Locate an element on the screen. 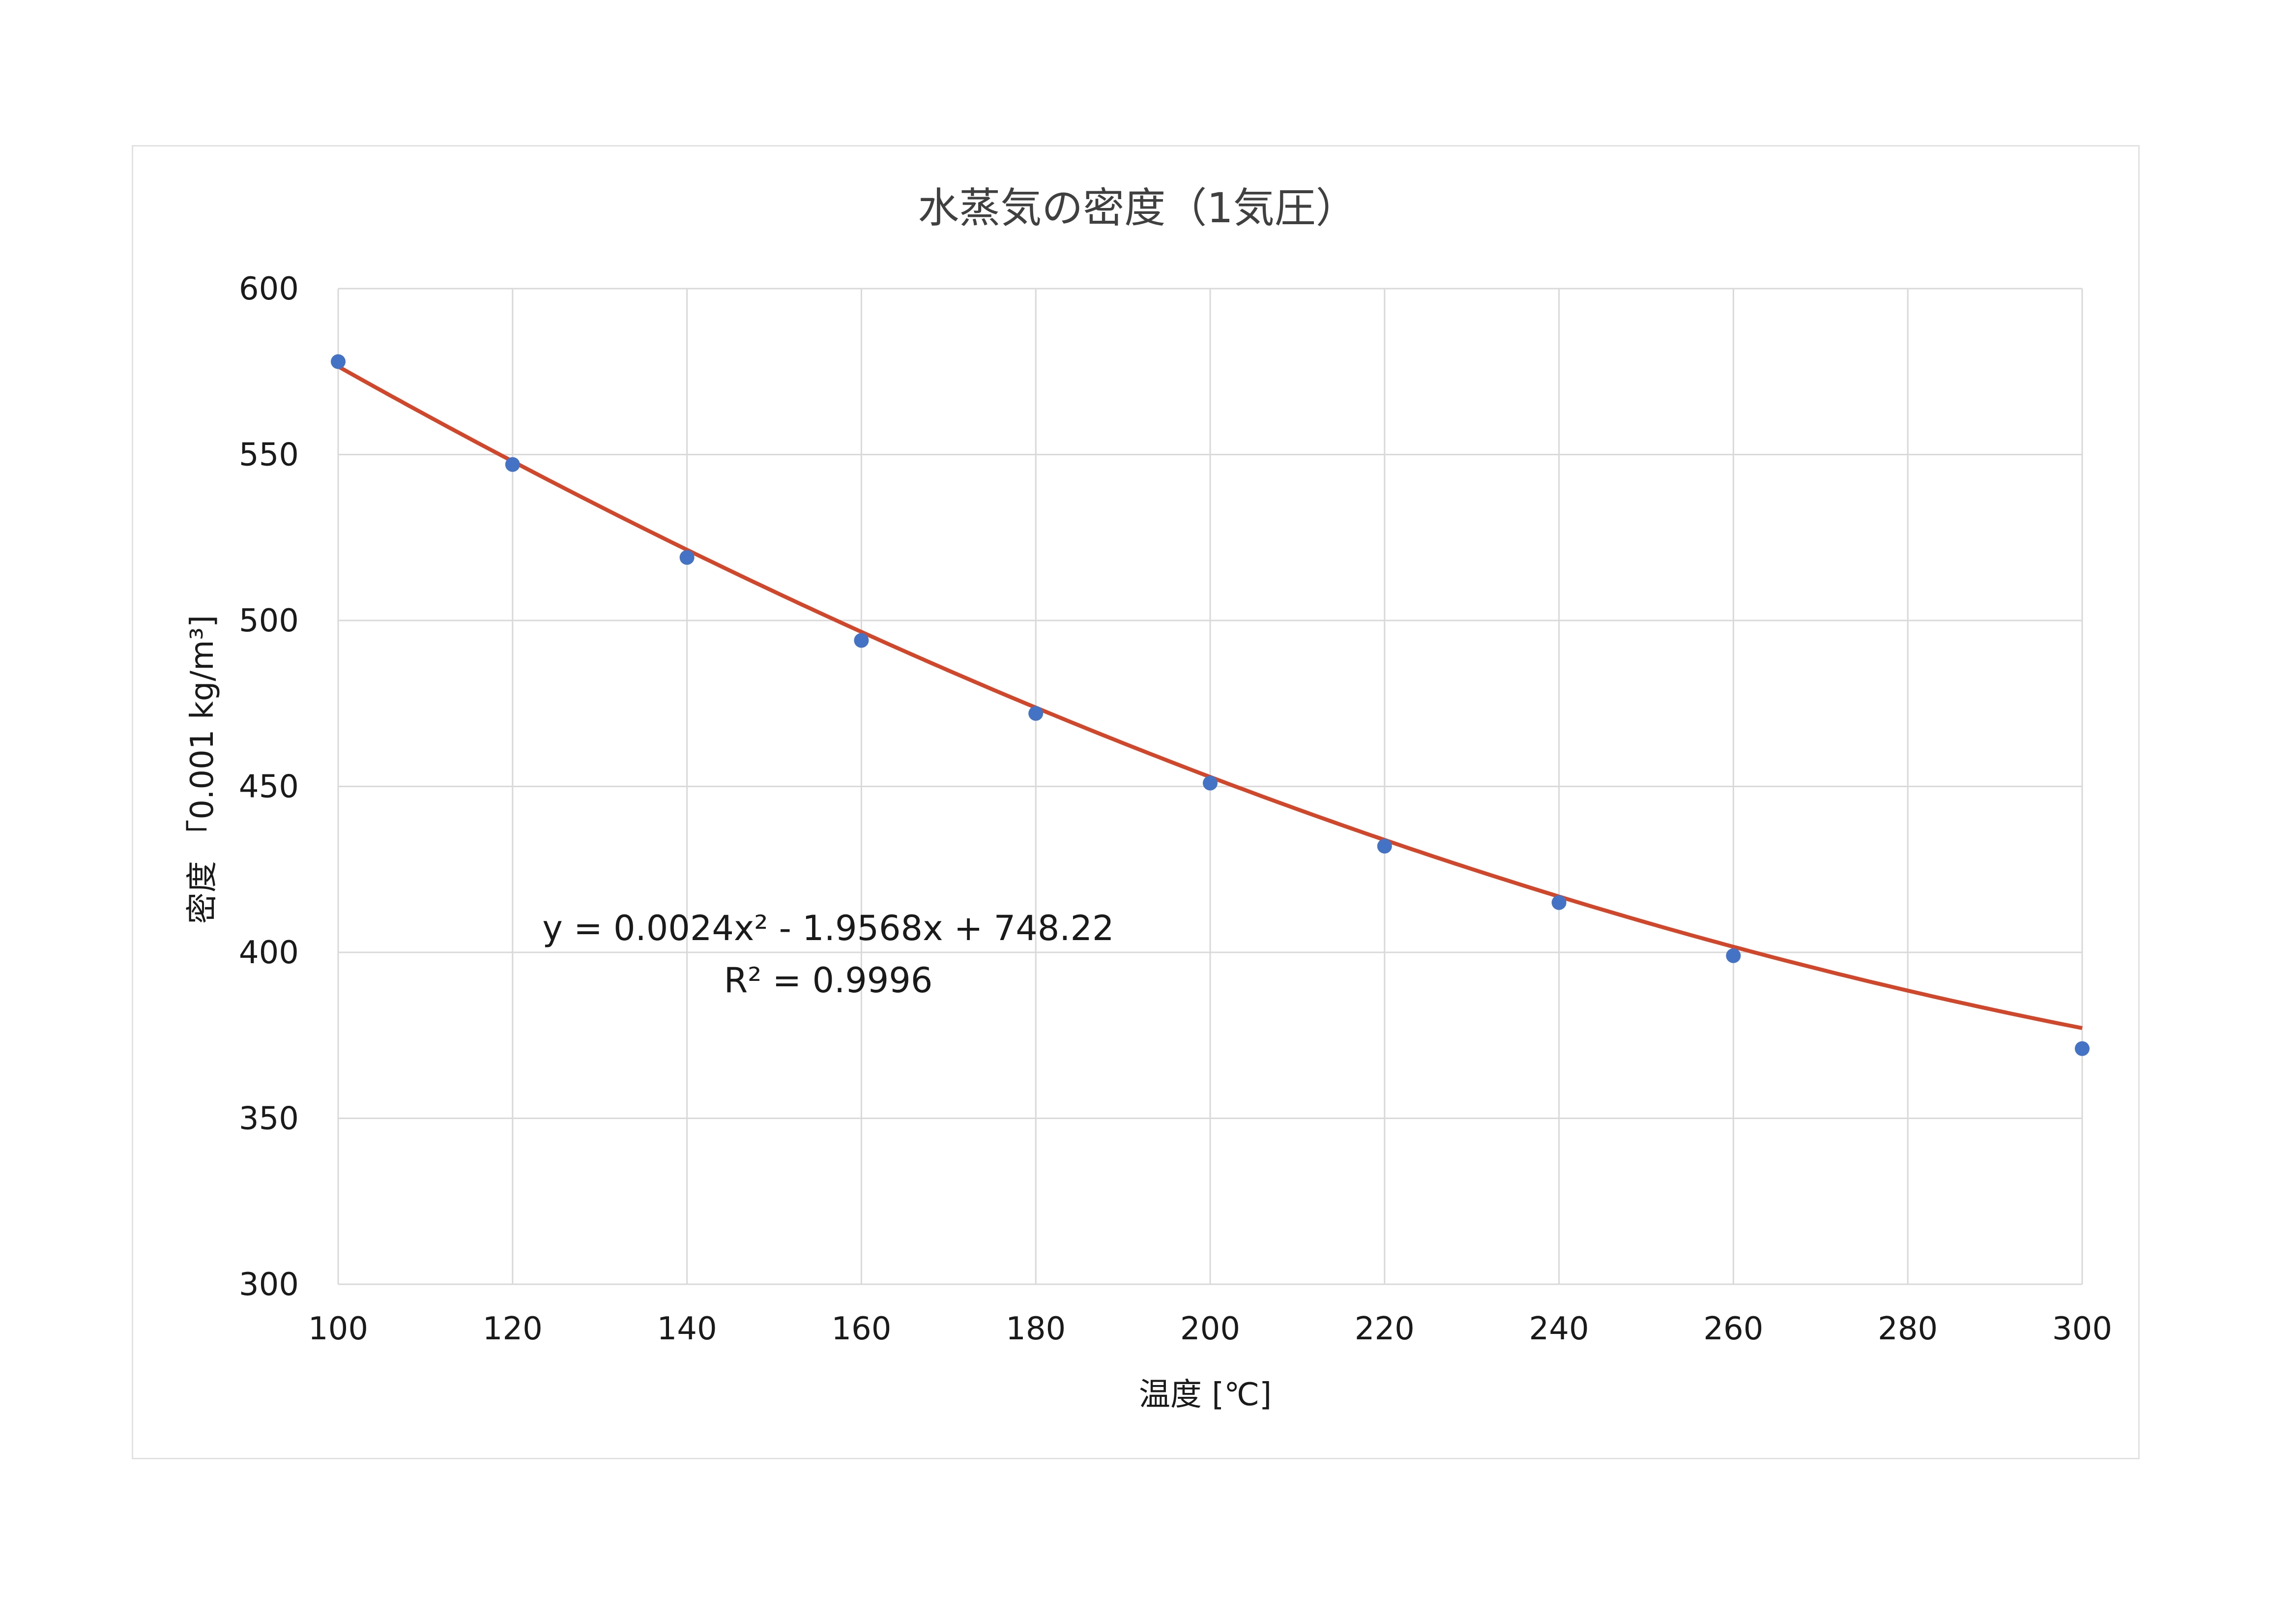 The width and height of the screenshot is (2296, 1624). y-tick-label: 400 is located at coordinates (269, 953).